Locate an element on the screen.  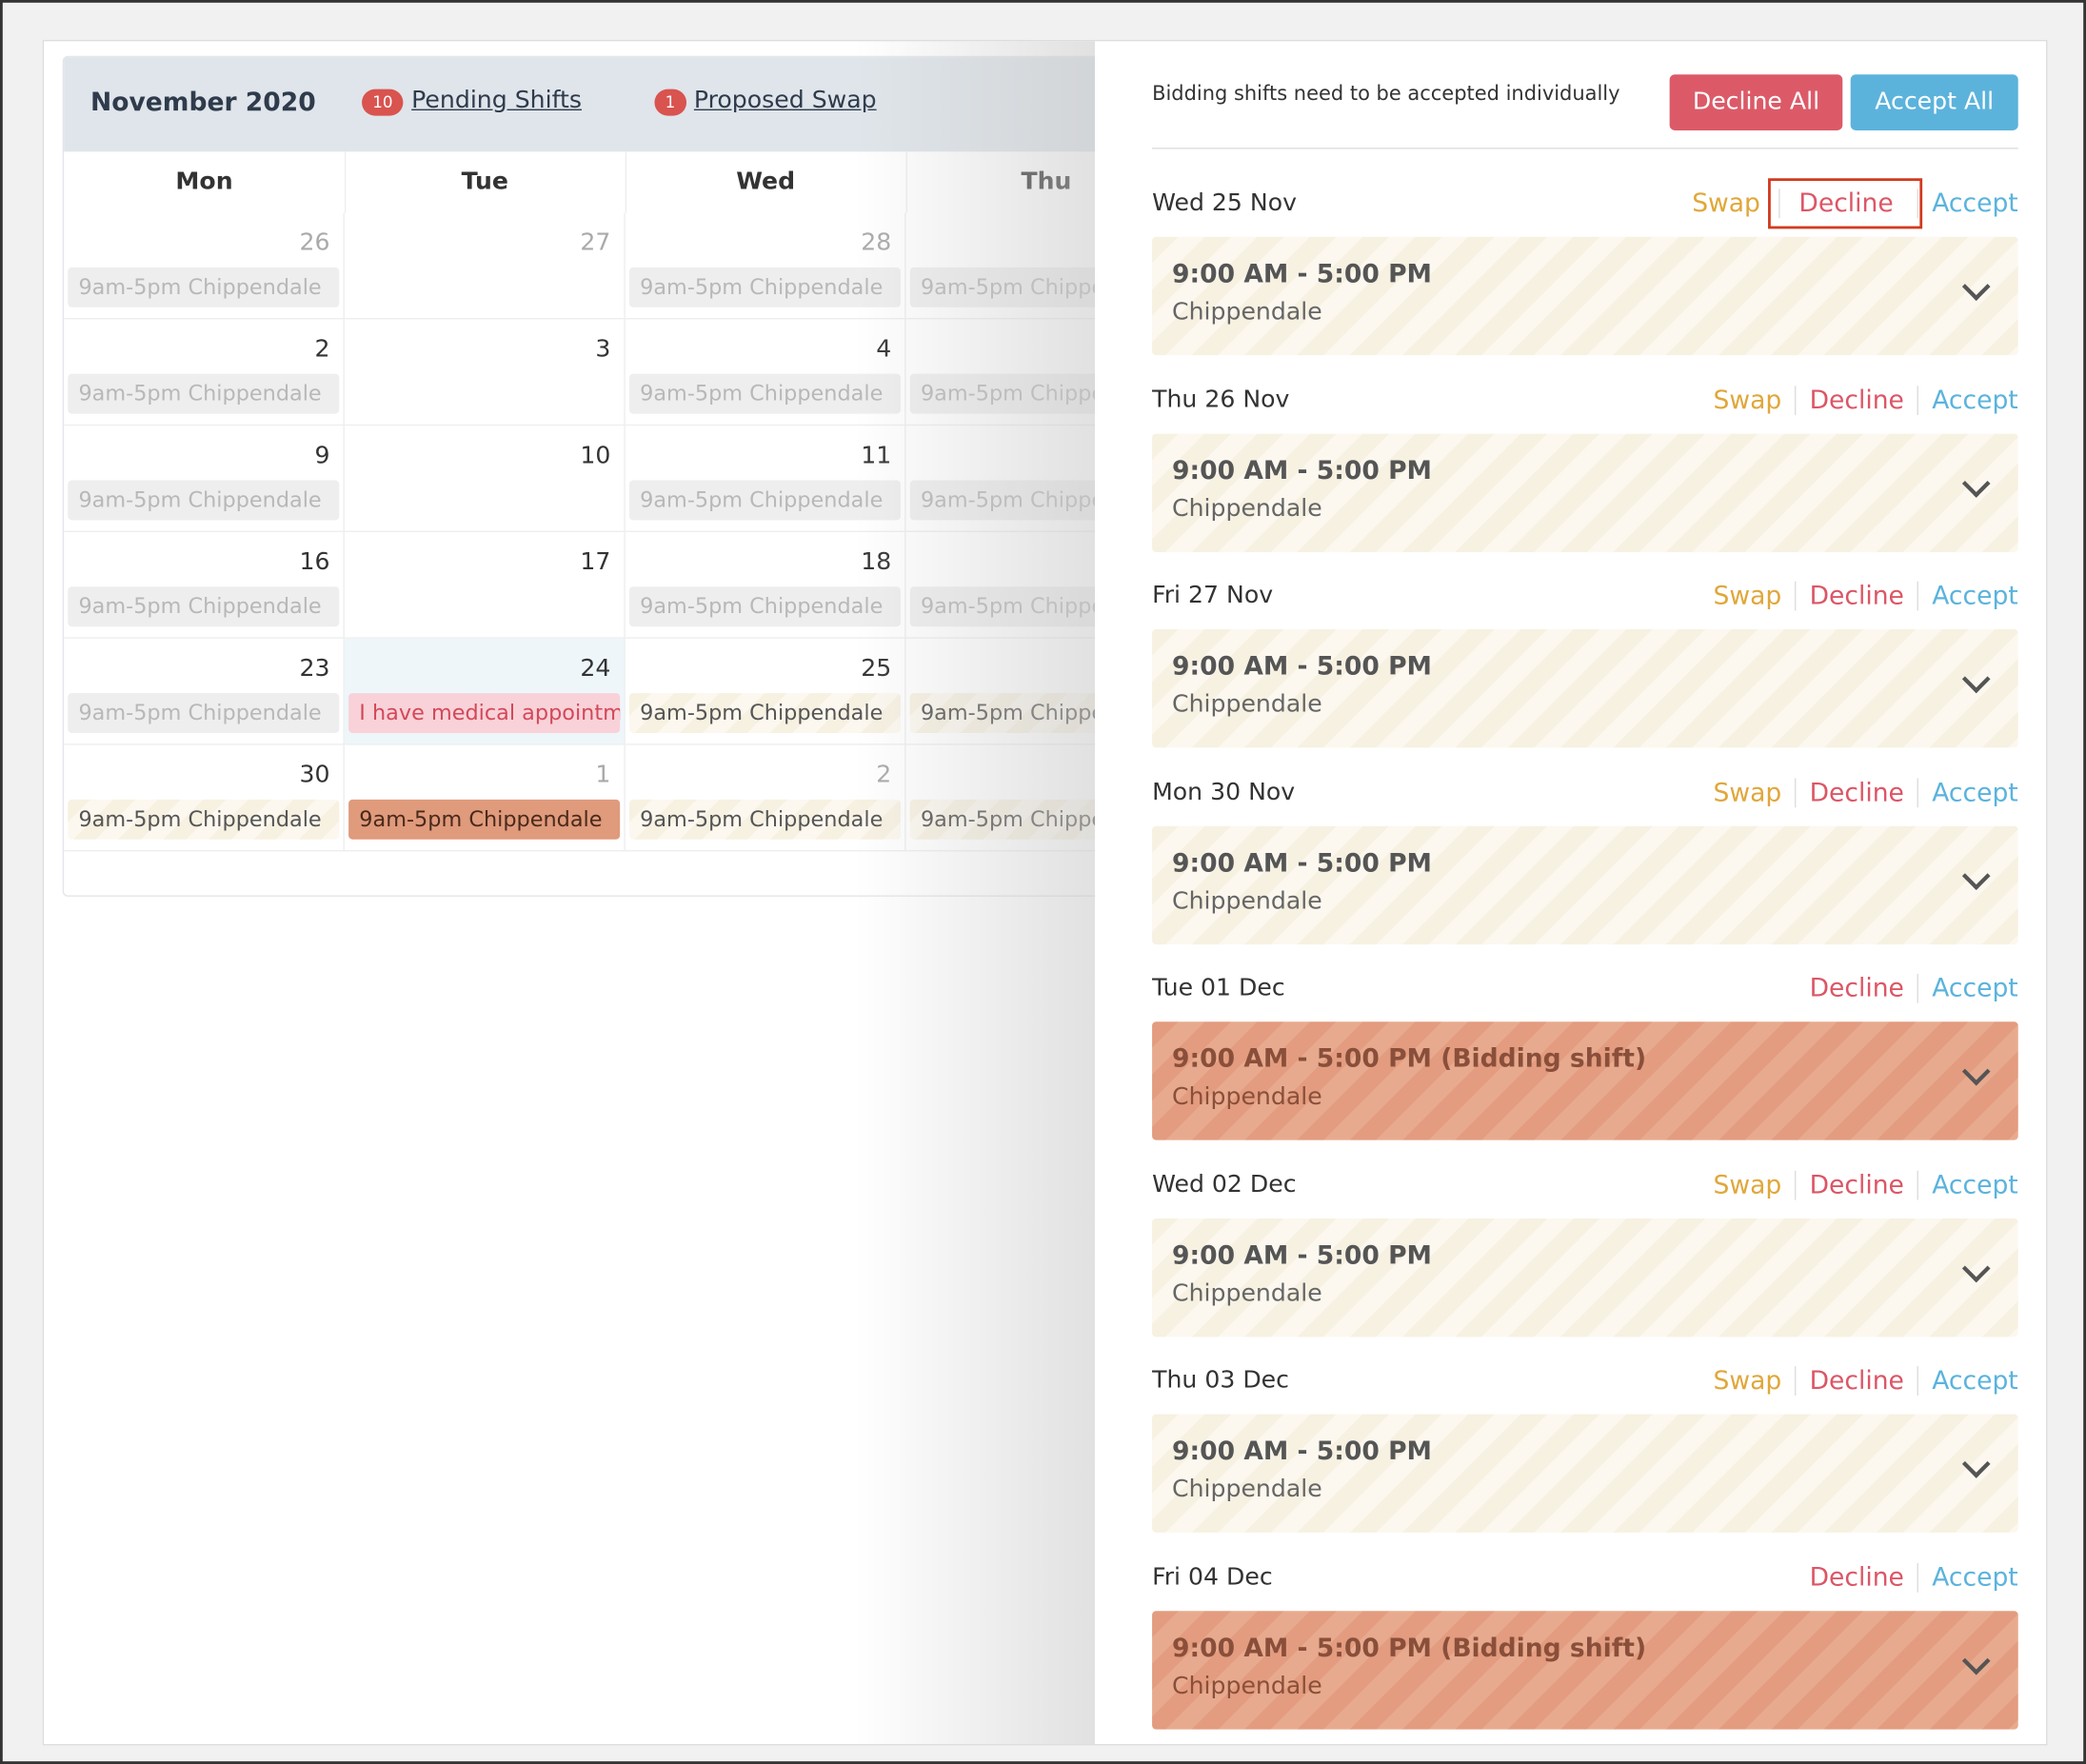
calendar-event: I have medical appointm is located at coordinates (485, 713).